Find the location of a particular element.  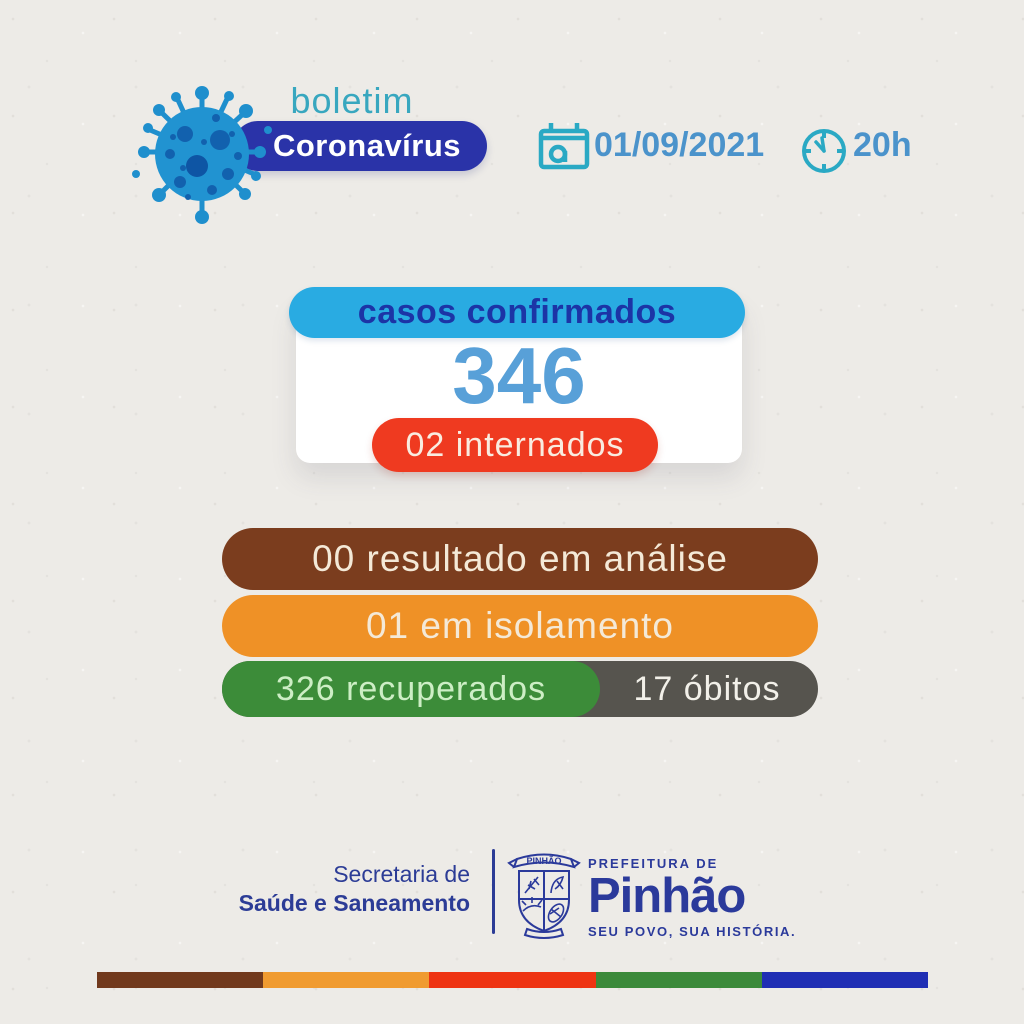

hospitalized-pill: 02 internados is located at coordinates (515, 445).